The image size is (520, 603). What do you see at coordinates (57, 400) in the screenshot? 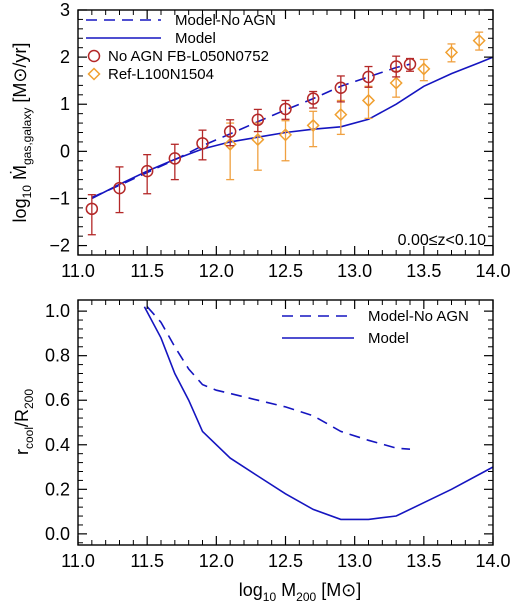
I see `y-tick-label: 0.6` at bounding box center [57, 400].